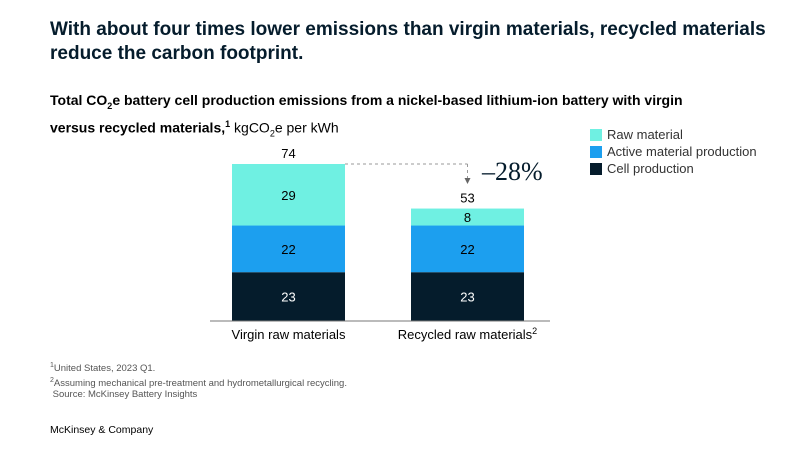 This screenshot has width=800, height=457. I want to click on comparison-arrow-head, so click(467, 181).